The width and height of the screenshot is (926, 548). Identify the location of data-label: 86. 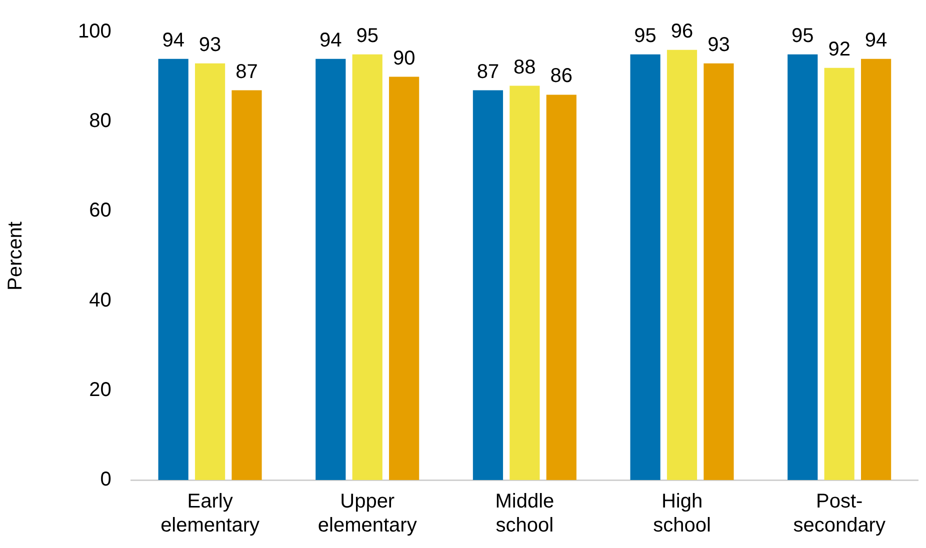
(561, 76).